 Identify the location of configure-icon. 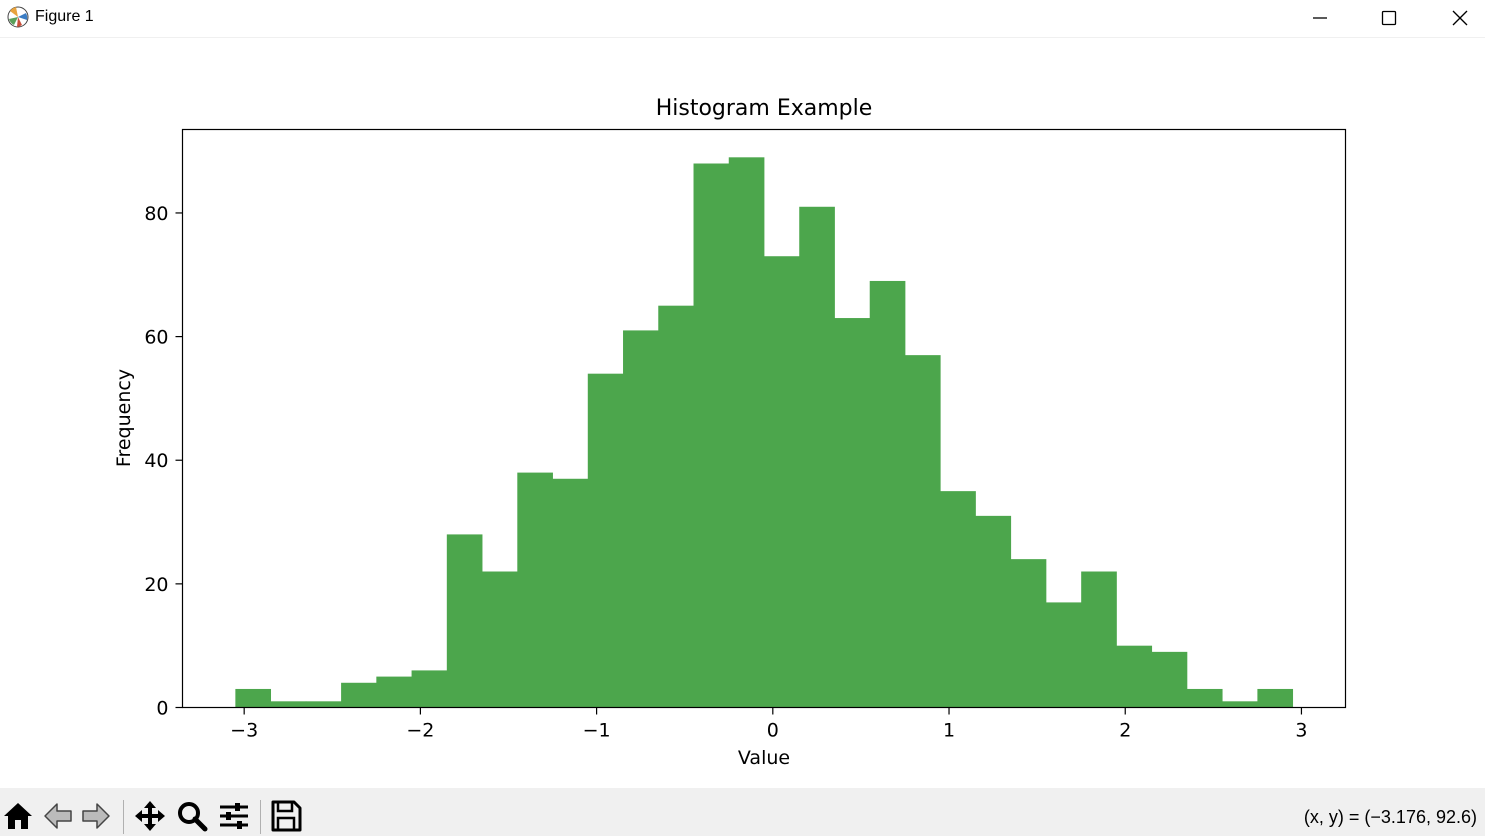
(234, 816).